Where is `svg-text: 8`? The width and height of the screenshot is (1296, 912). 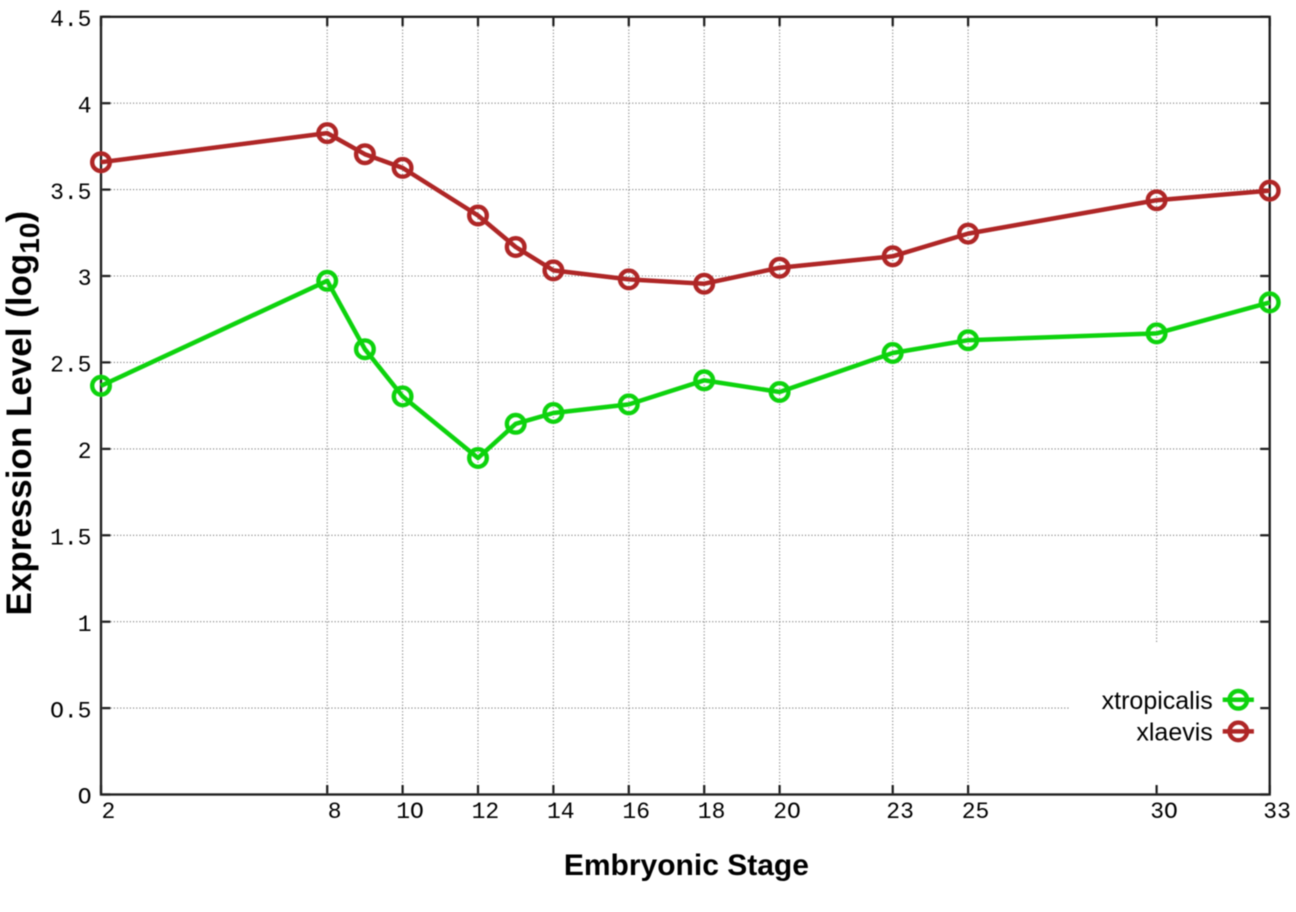 svg-text: 8 is located at coordinates (335, 812).